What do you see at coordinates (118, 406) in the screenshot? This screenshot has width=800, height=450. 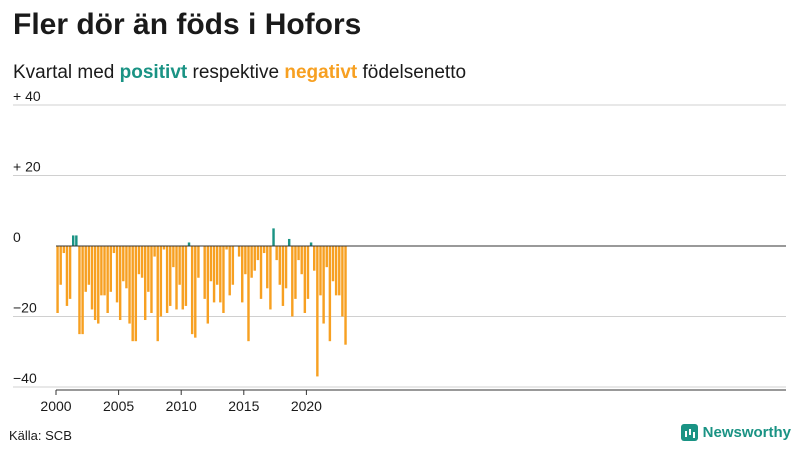 I see `x-tick-label: 2005` at bounding box center [118, 406].